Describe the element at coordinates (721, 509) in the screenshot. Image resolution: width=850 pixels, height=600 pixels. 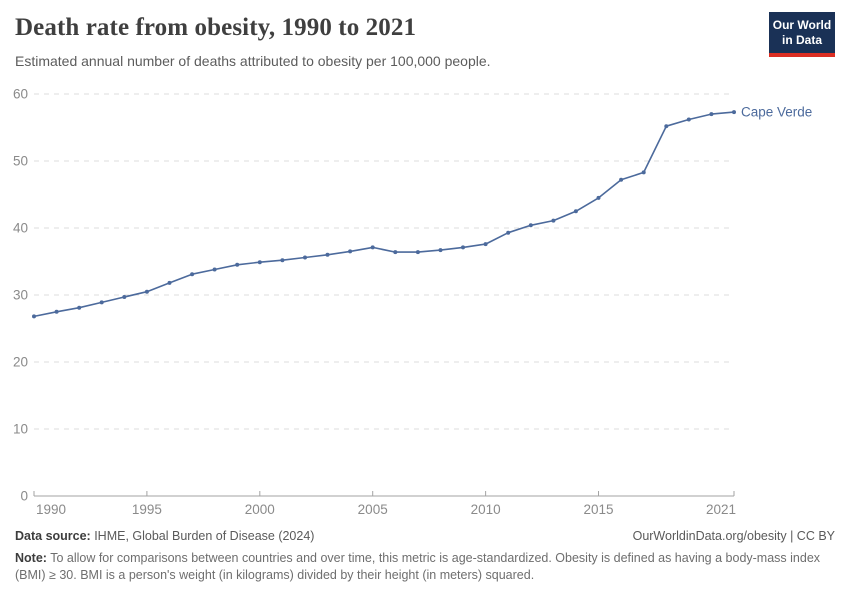
I see `x-tick-label: 2021` at that location.